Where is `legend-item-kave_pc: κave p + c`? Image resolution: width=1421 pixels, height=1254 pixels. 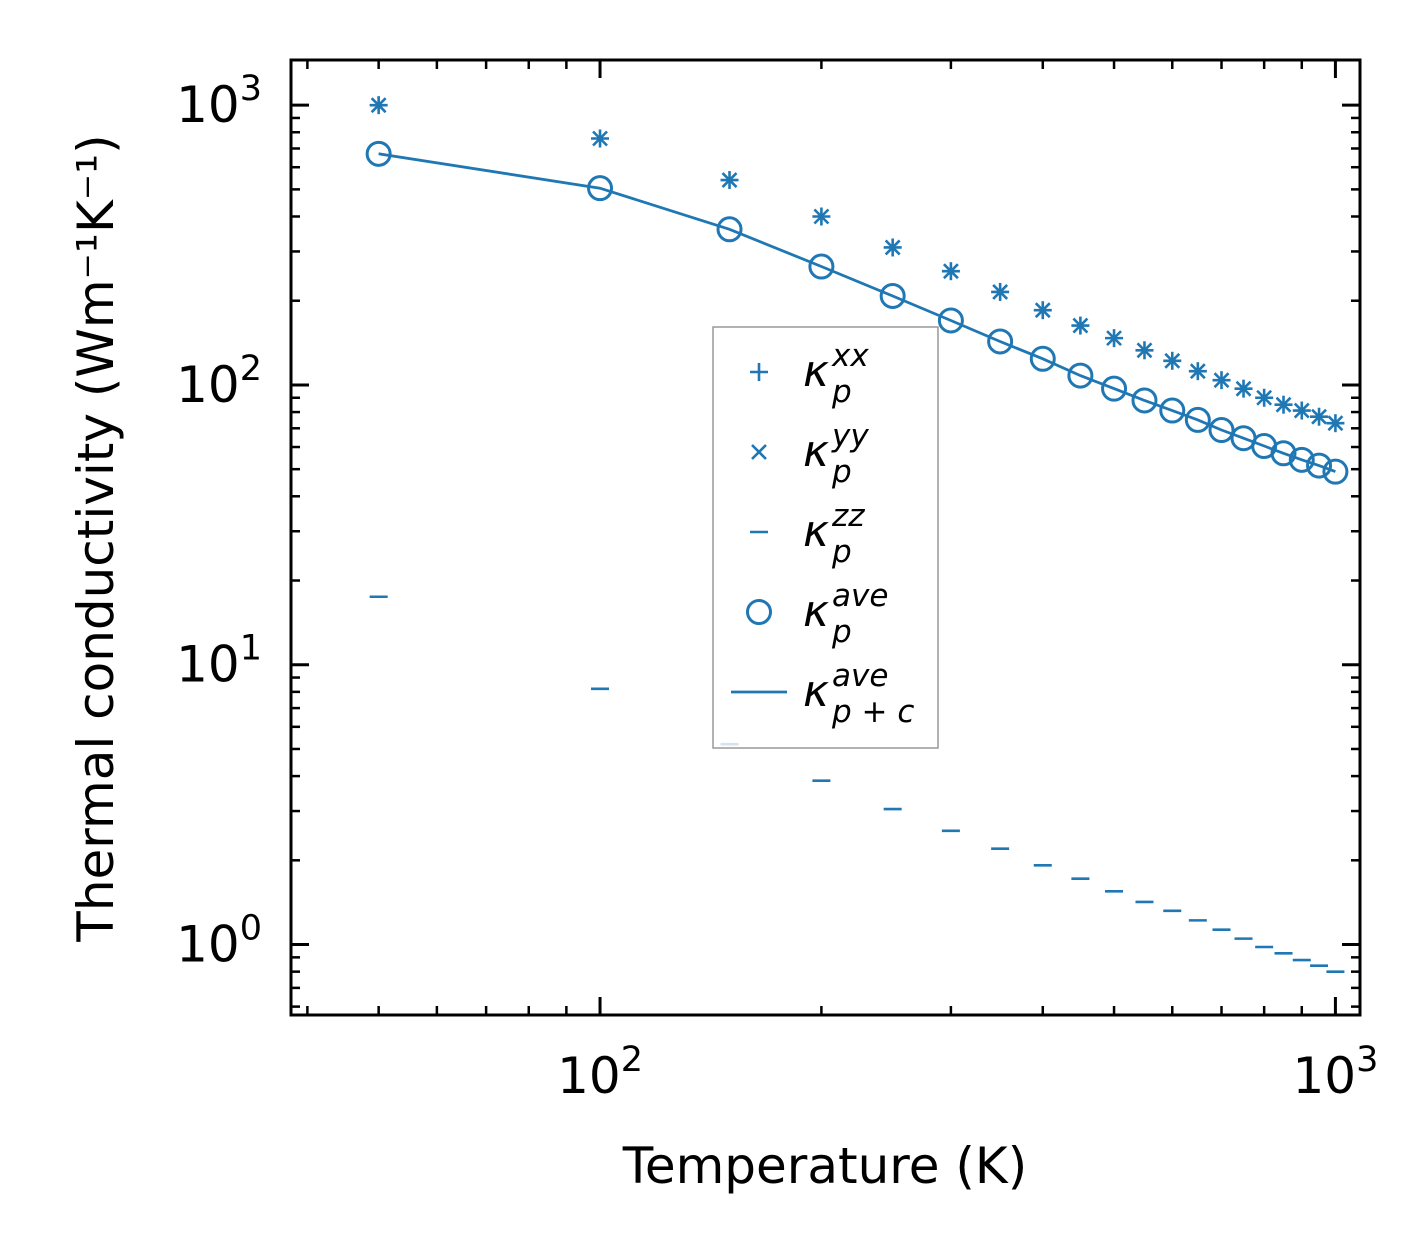 legend-item-kave_pc: κave p + c is located at coordinates (822, 694).